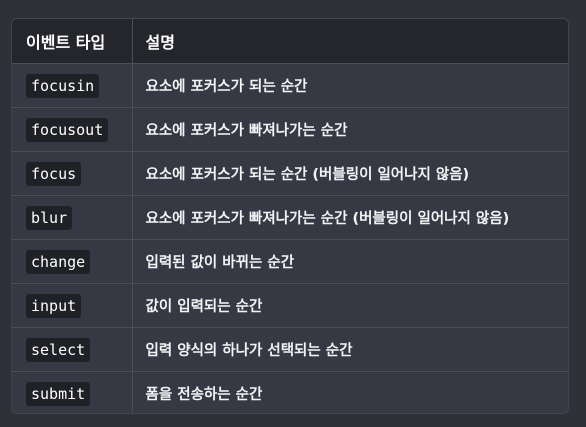 The width and height of the screenshot is (586, 427). I want to click on event-type-cell: focusin, so click(72, 85).